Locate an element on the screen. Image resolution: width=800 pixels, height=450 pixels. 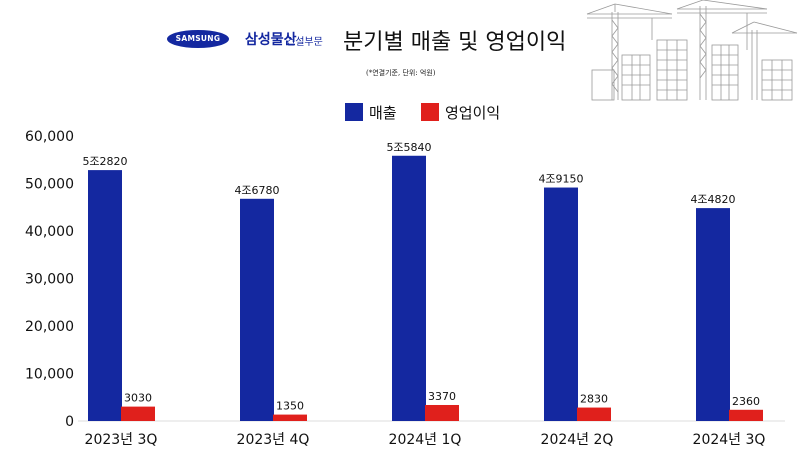
data-label-operating-profit: 3030 is located at coordinates (138, 398).